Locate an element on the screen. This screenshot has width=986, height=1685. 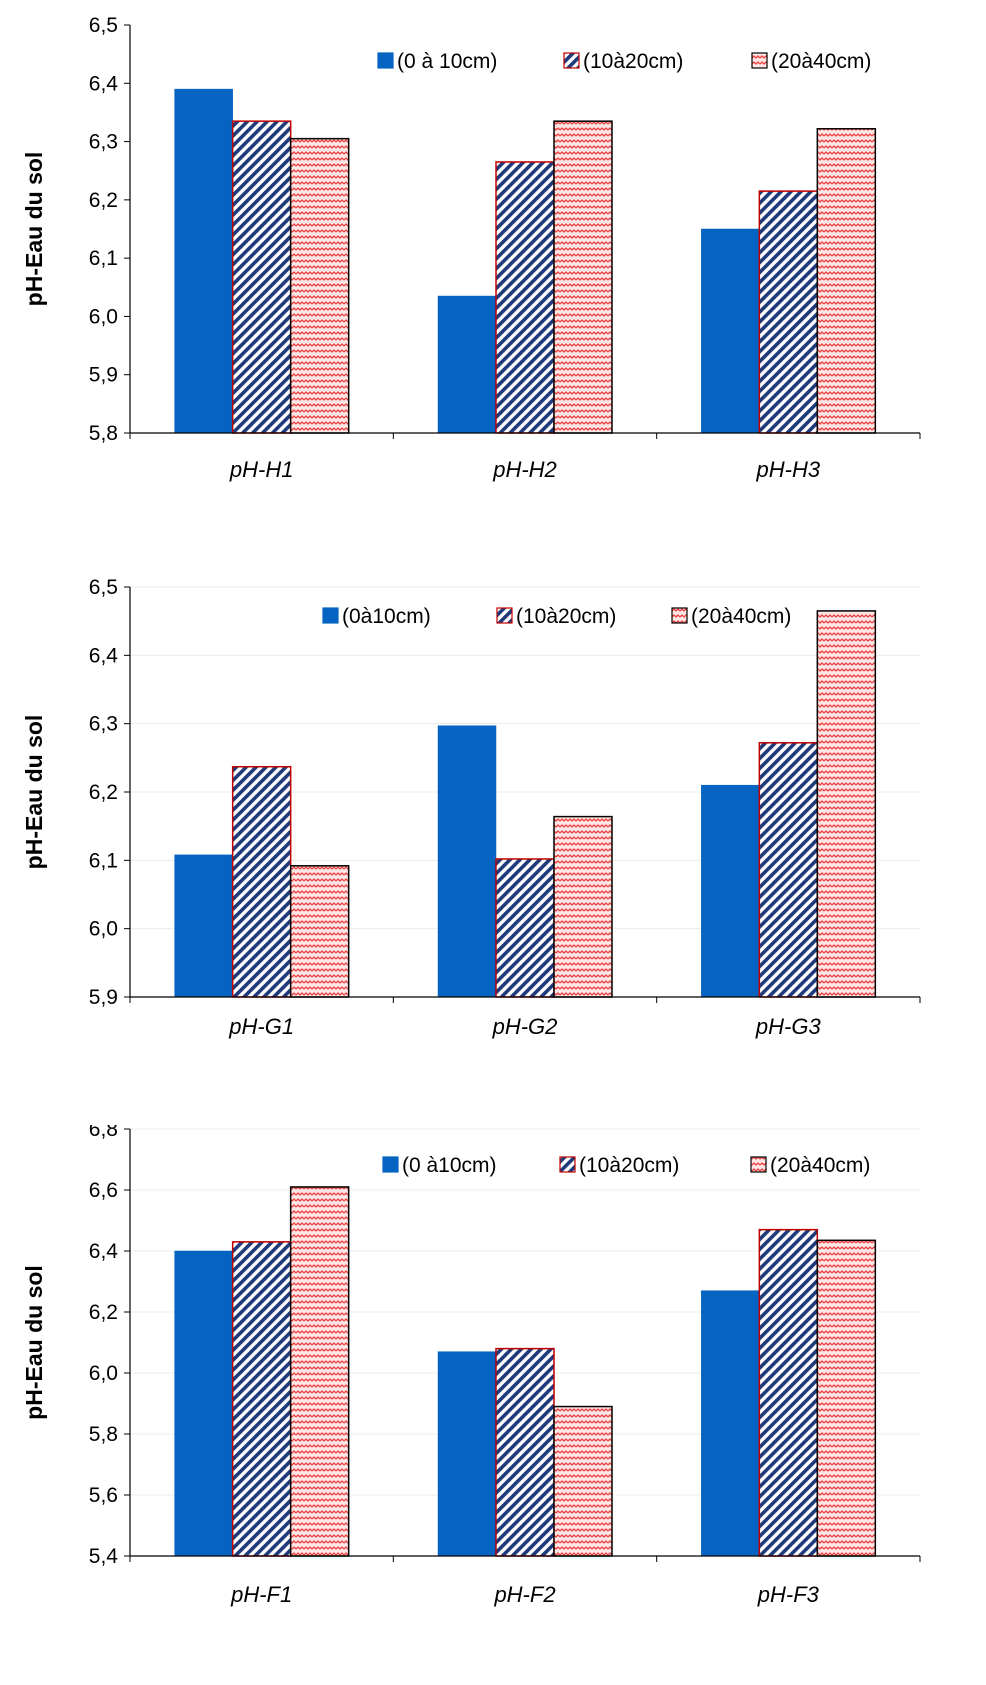
category-label: pH-G3 is located at coordinates (788, 1026).